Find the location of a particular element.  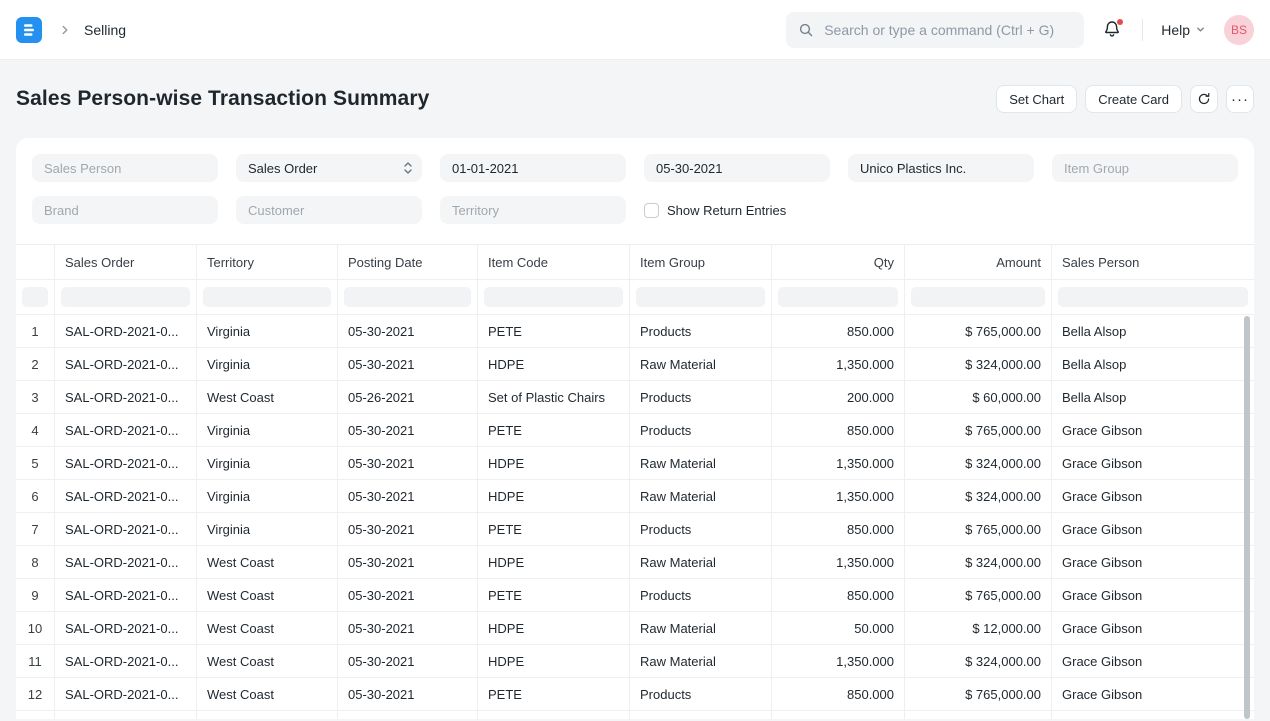

column-header-territory: Territory is located at coordinates (267, 262).